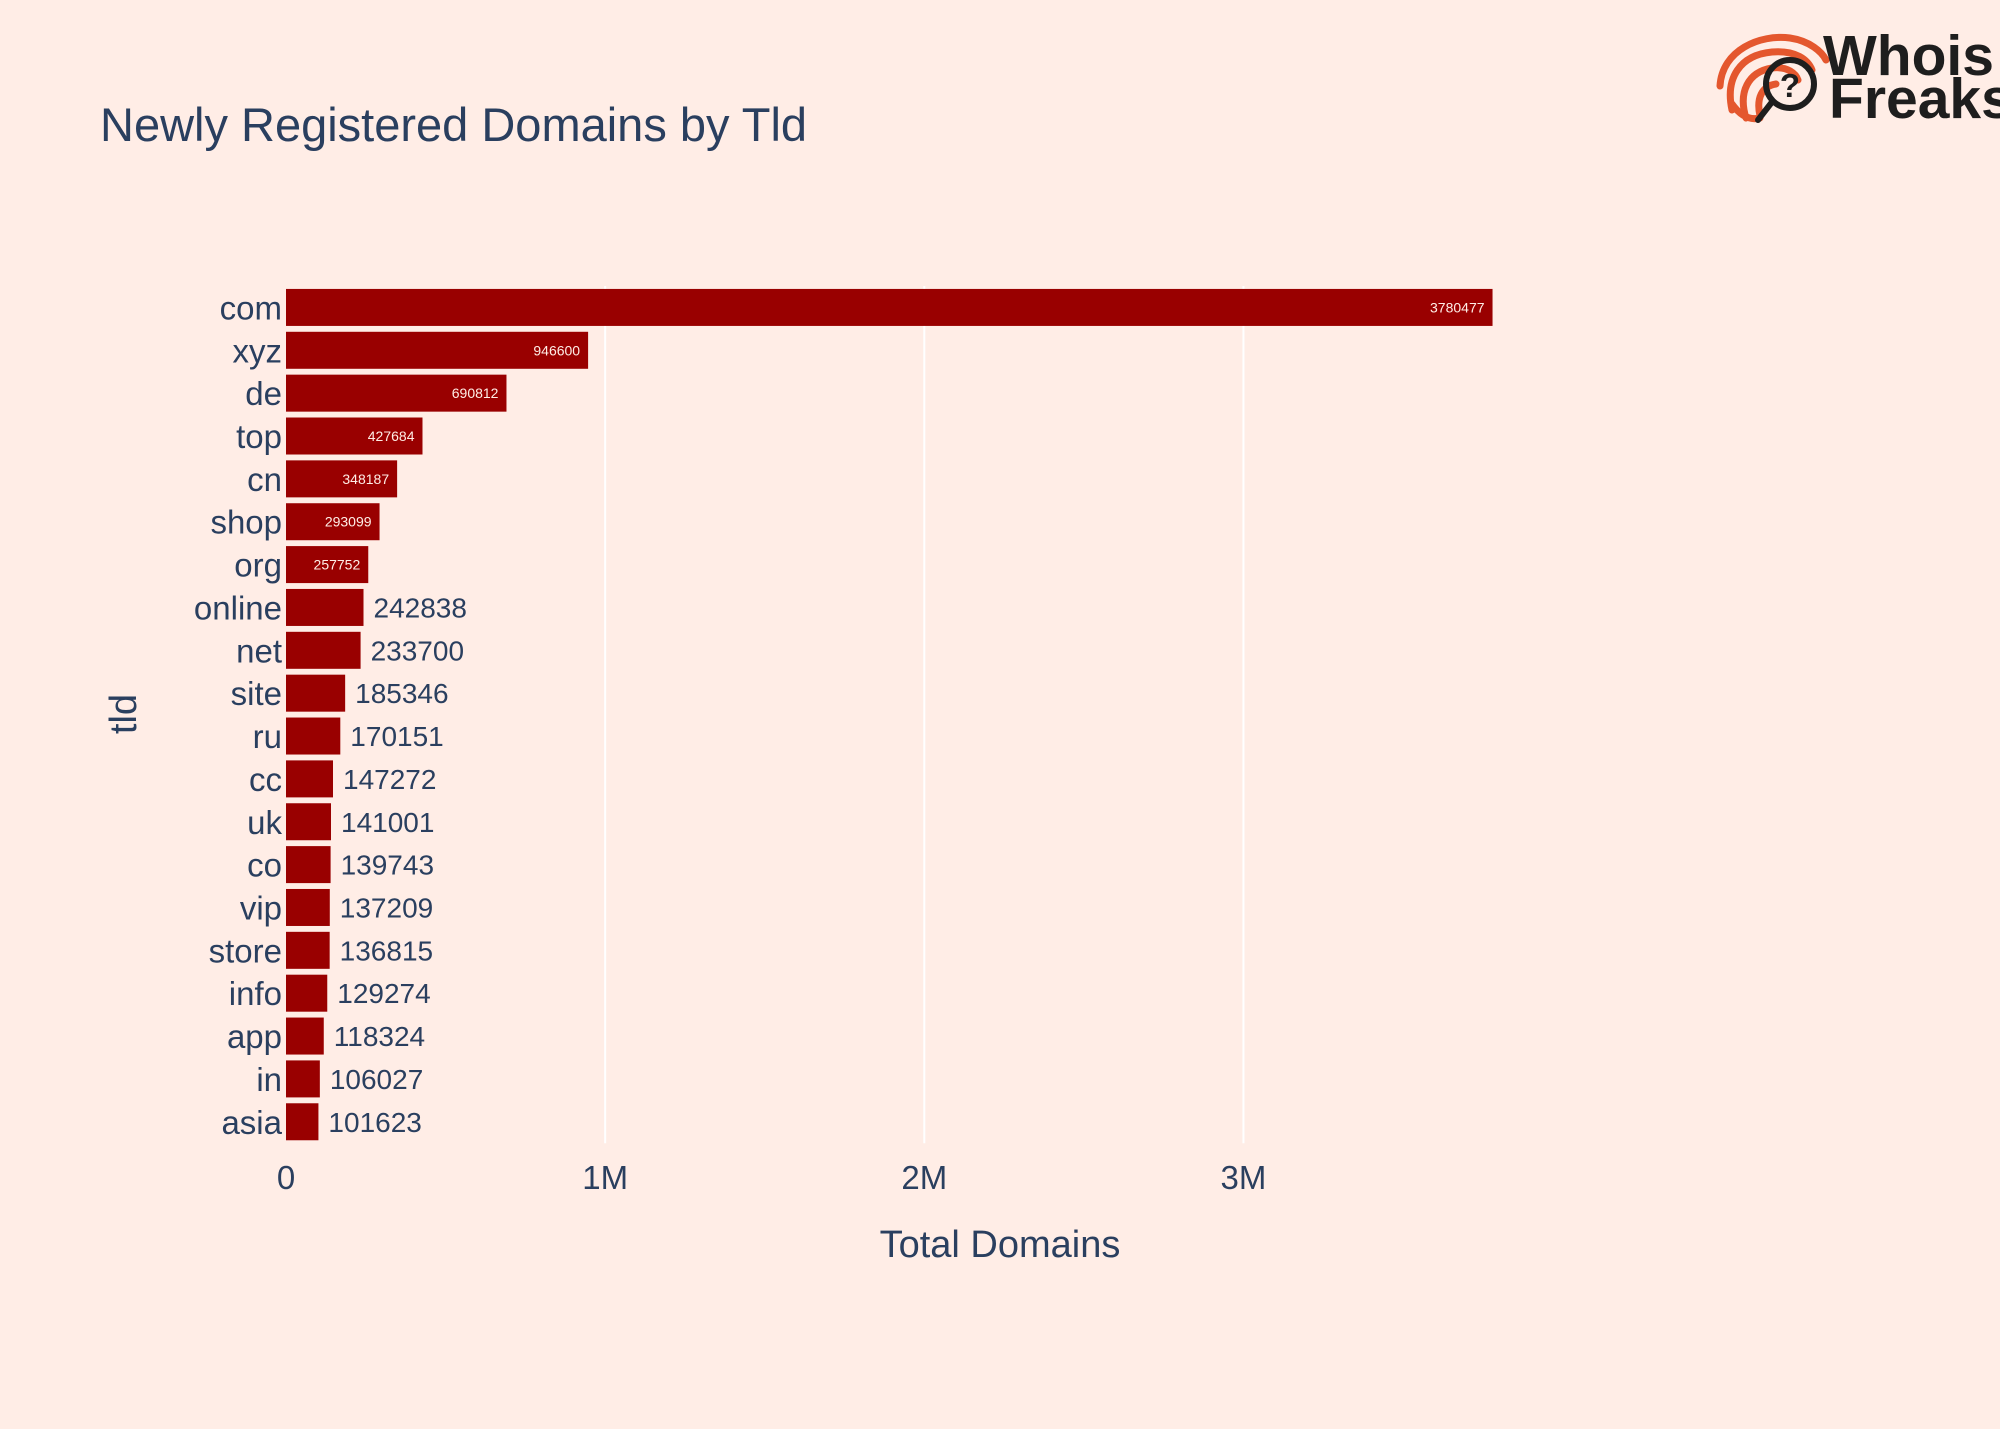  I want to click on bar-de, so click(396, 393).